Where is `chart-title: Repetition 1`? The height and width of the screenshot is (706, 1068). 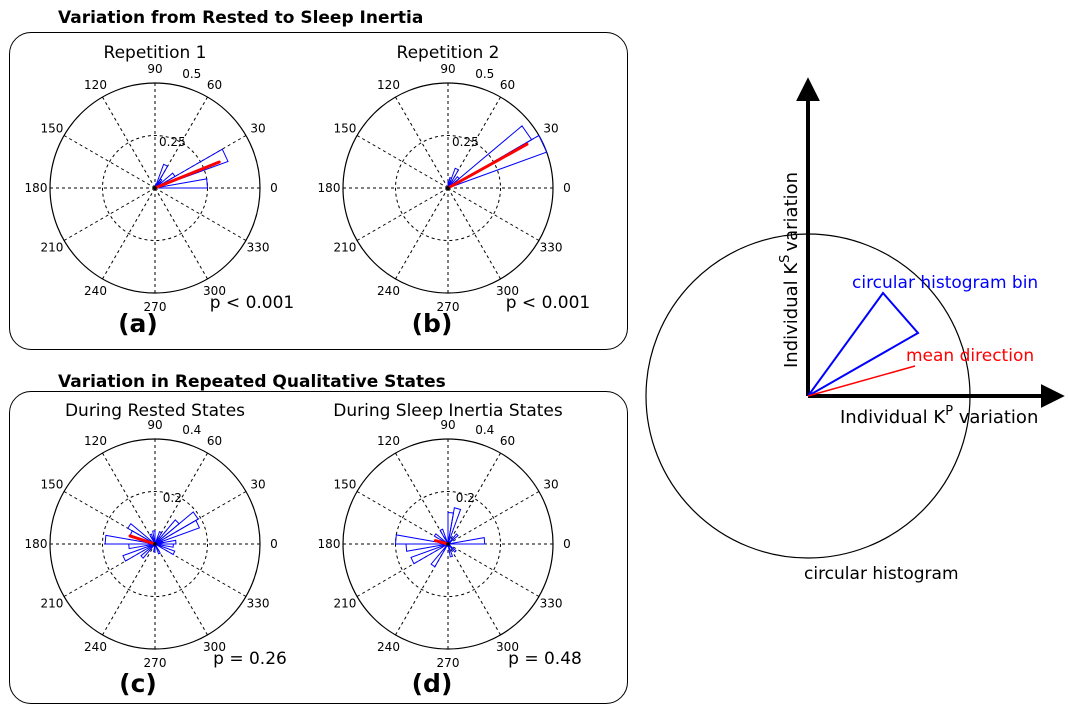 chart-title: Repetition 1 is located at coordinates (155, 53).